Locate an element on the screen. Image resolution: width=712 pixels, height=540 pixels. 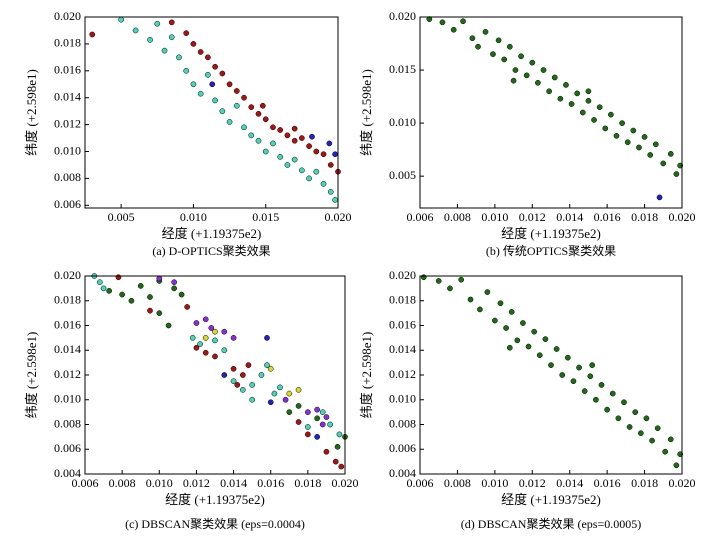
y-tick-label: 0.018 is located at coordinates (67, 43).